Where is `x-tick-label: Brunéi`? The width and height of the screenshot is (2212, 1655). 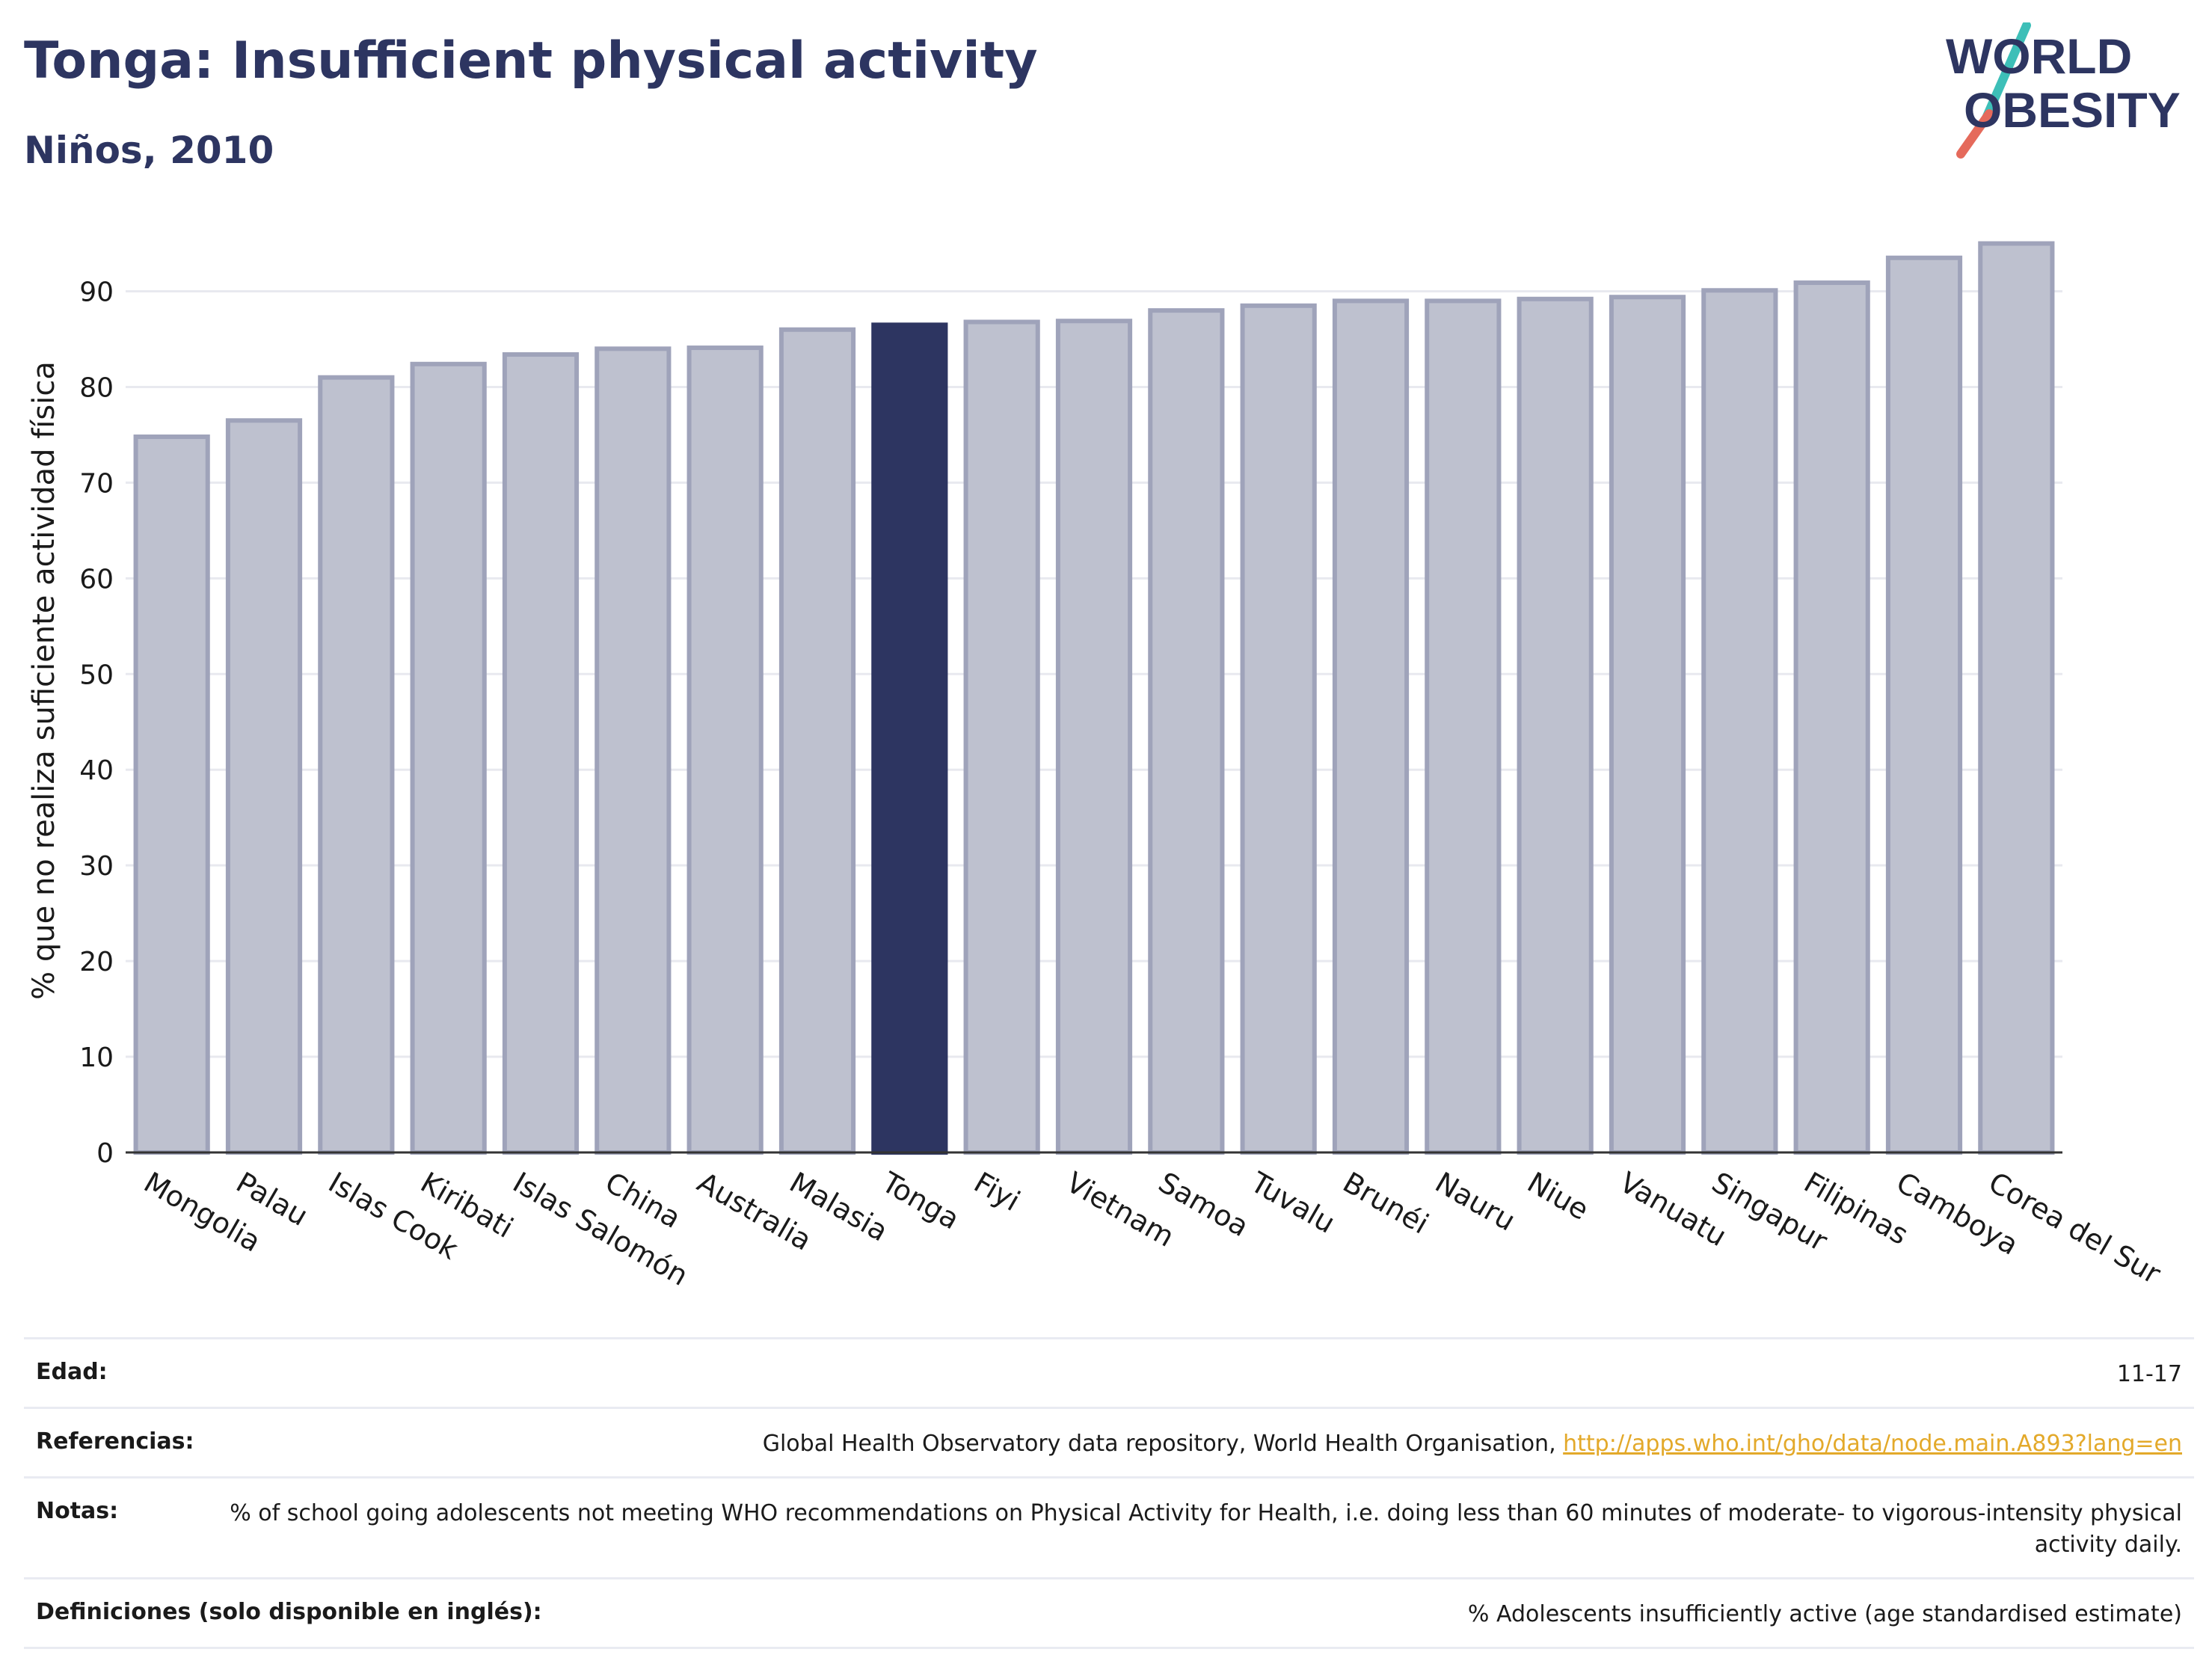 x-tick-label: Brunéi is located at coordinates (1386, 1203).